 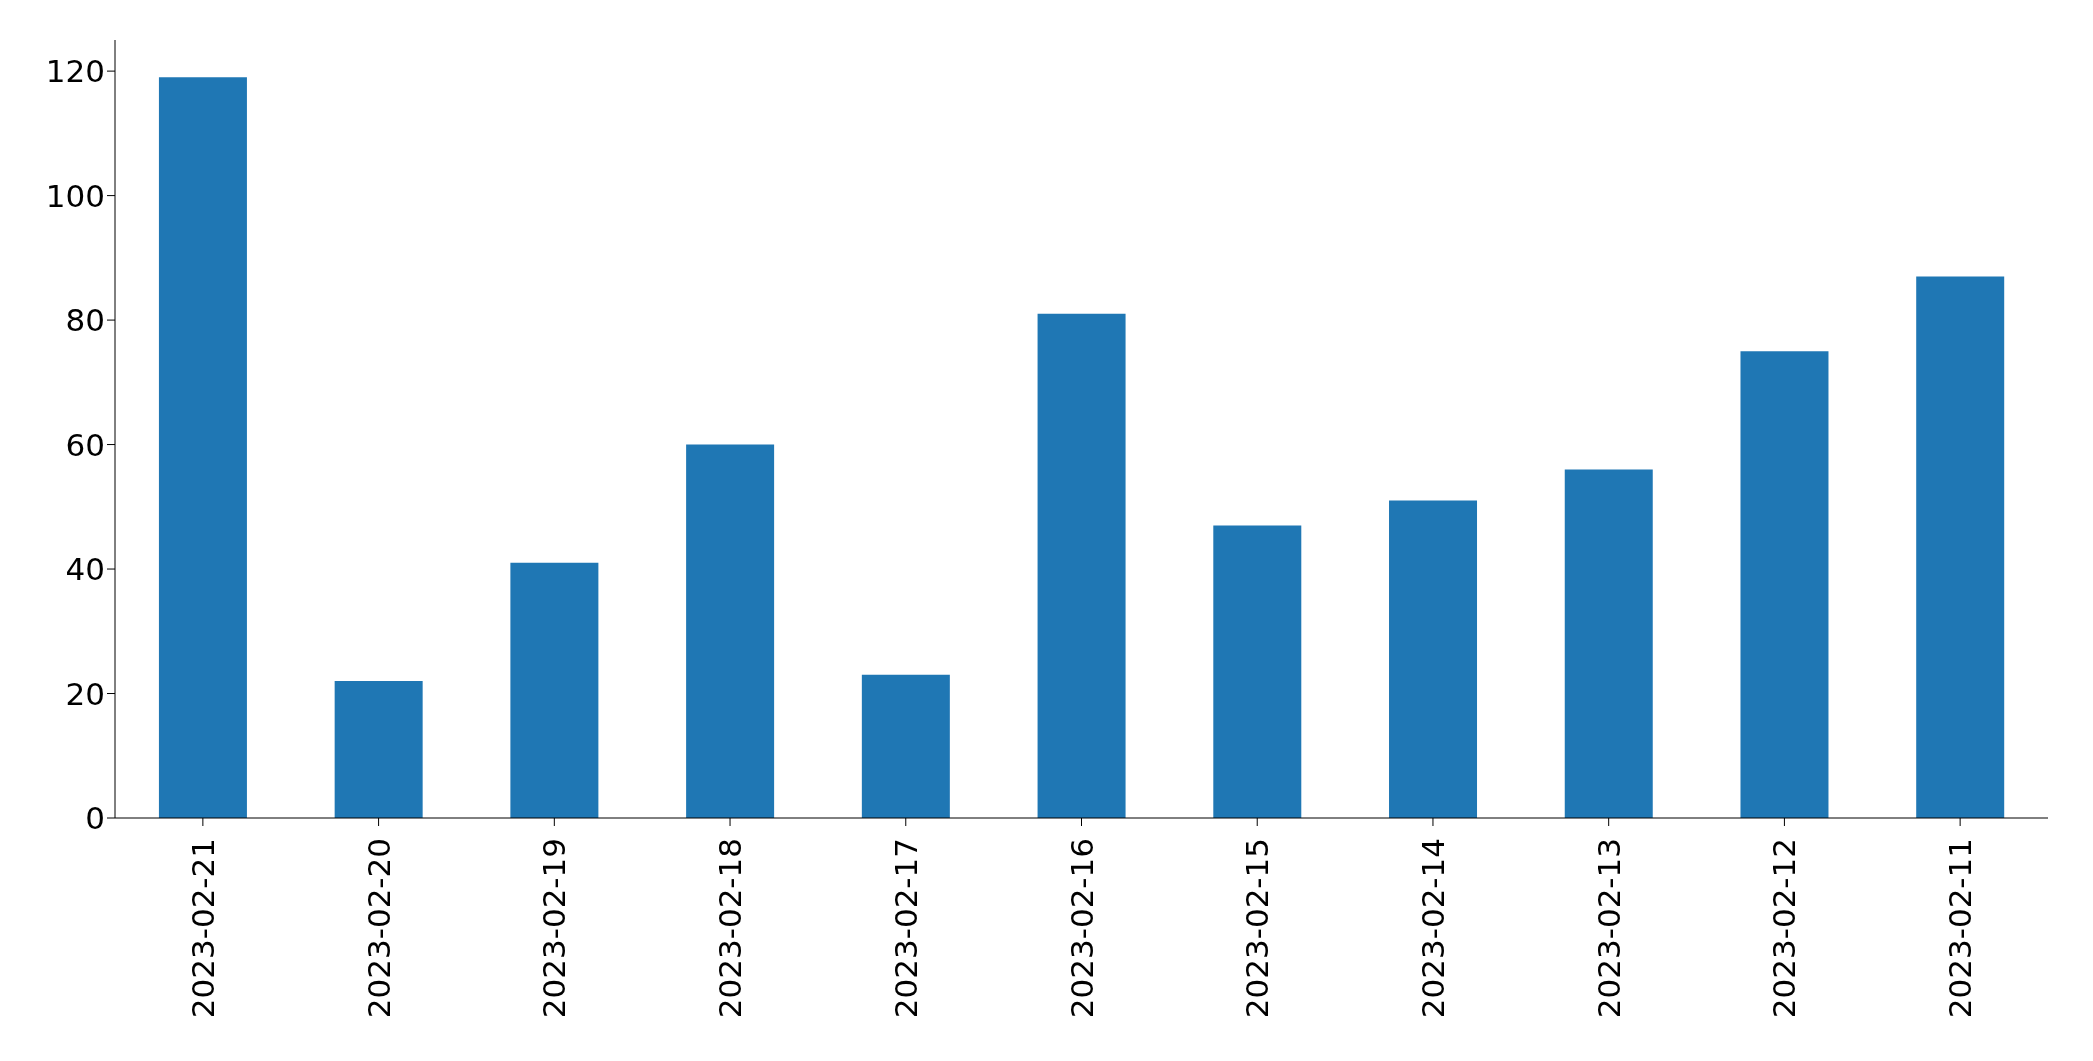 I want to click on y-tick-label: 120, so click(x=75, y=71).